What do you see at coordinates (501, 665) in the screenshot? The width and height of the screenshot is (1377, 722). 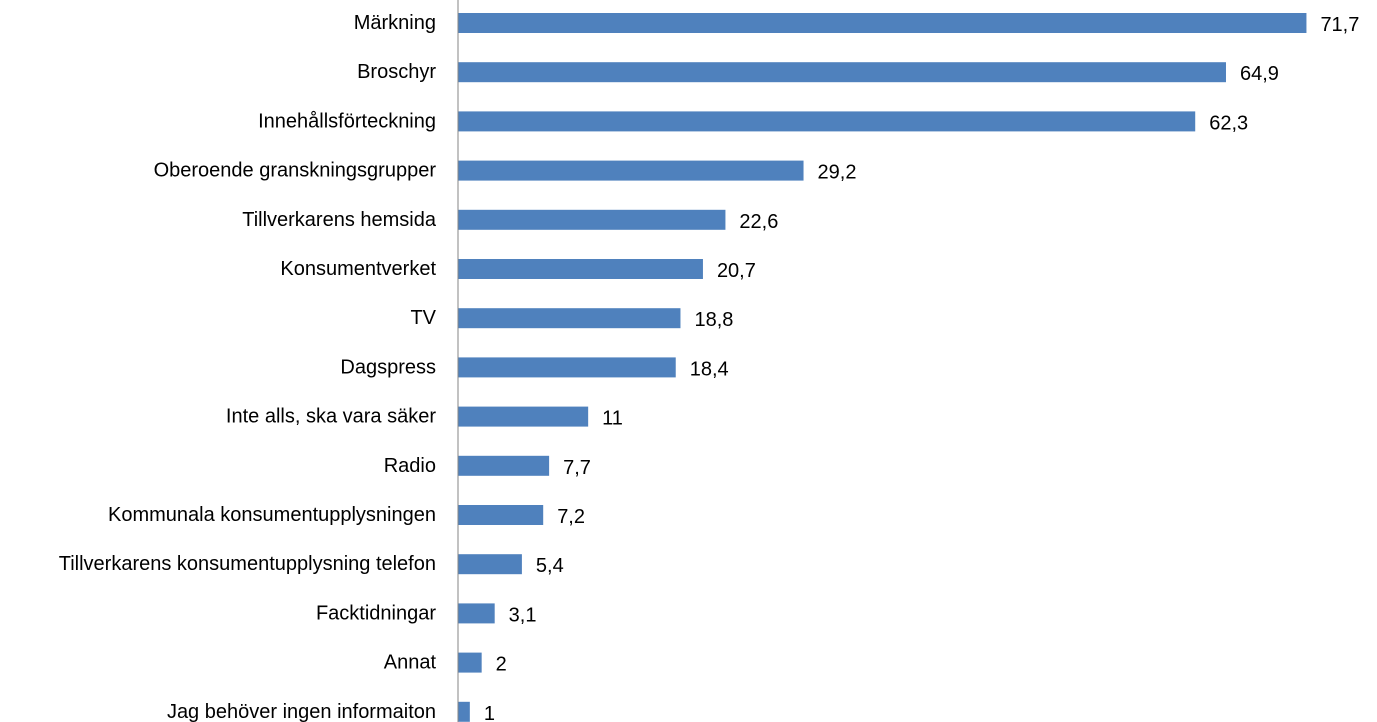 I see `value-label-13: 2` at bounding box center [501, 665].